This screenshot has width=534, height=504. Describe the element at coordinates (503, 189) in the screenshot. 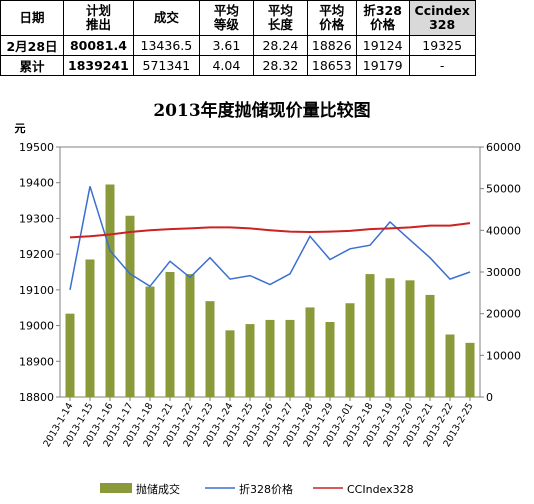

I see `y-right-tick-label: 50000` at that location.